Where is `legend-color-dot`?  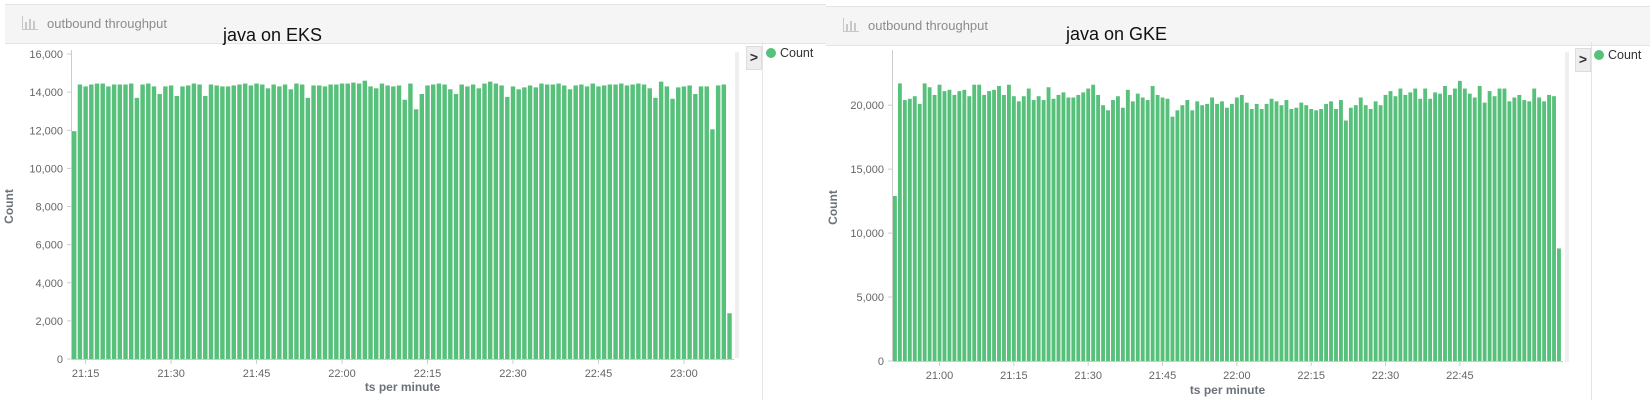
legend-color-dot is located at coordinates (771, 53).